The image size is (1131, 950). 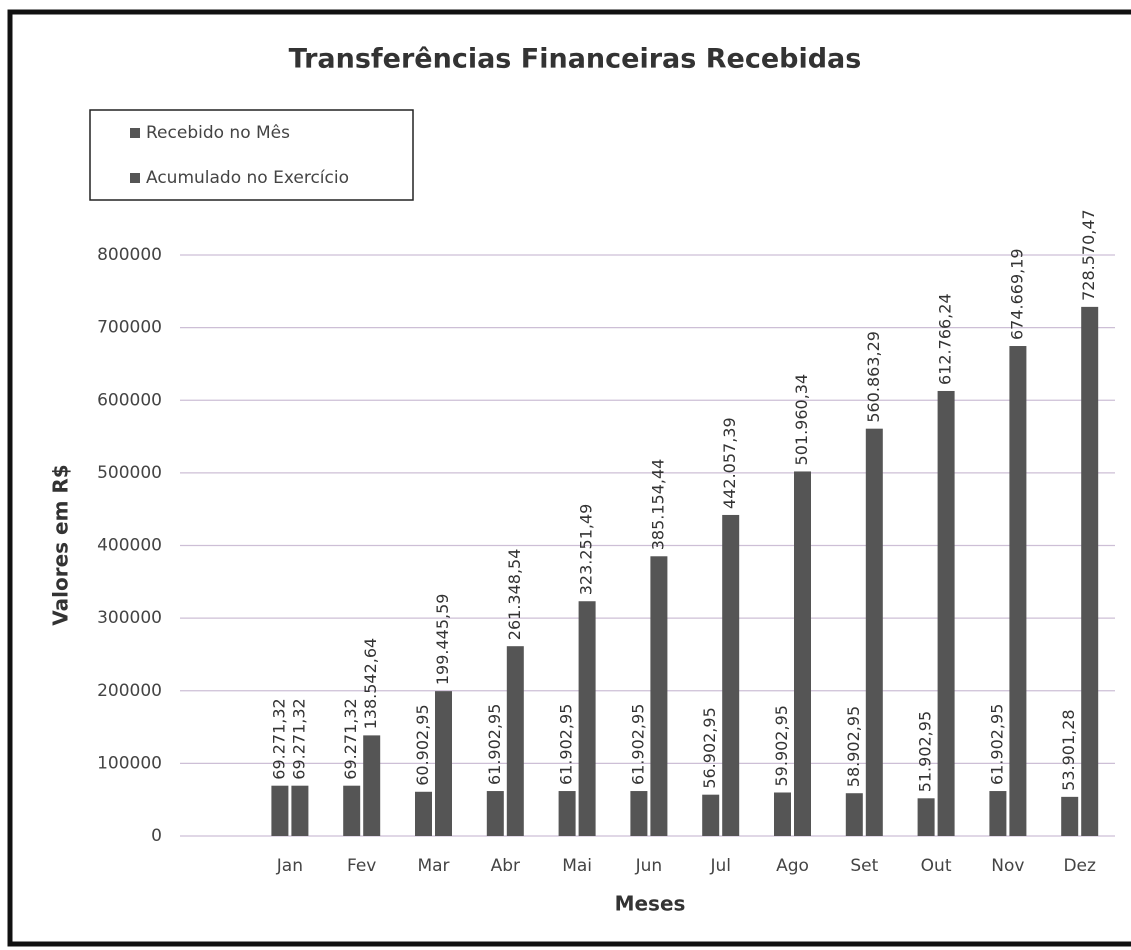 I want to click on value-label: 261.348,54, so click(x=514, y=595).